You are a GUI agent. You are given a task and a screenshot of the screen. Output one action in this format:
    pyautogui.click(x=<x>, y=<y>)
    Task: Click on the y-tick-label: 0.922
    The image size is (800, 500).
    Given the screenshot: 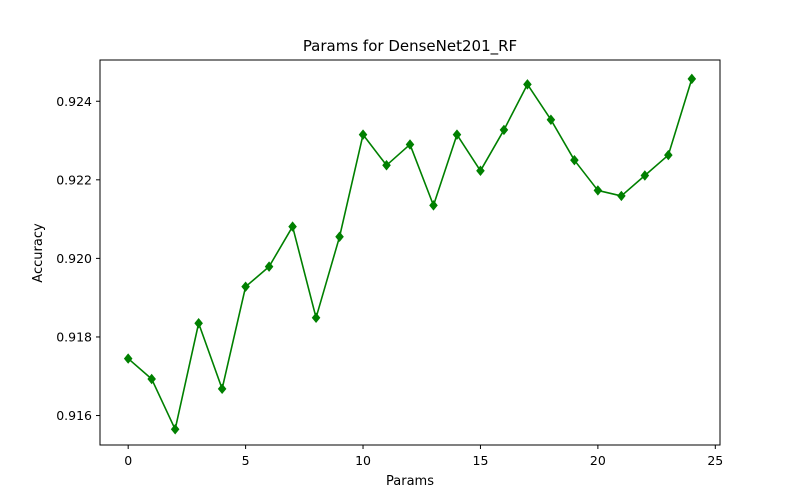 What is the action you would take?
    pyautogui.click(x=74, y=179)
    